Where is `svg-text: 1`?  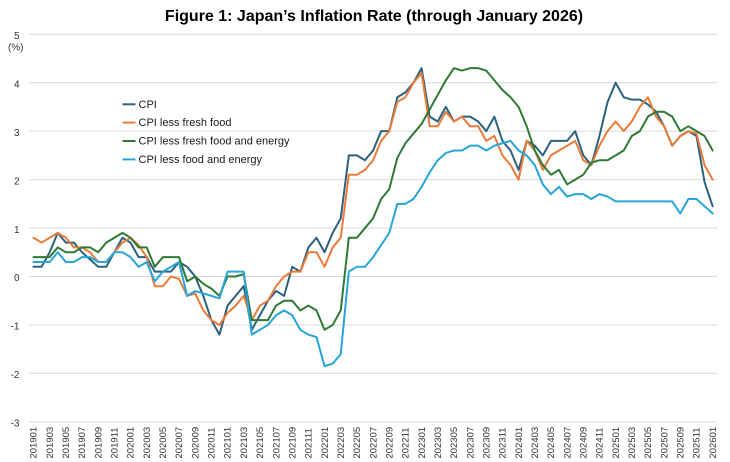
svg-text: 1 is located at coordinates (17, 230).